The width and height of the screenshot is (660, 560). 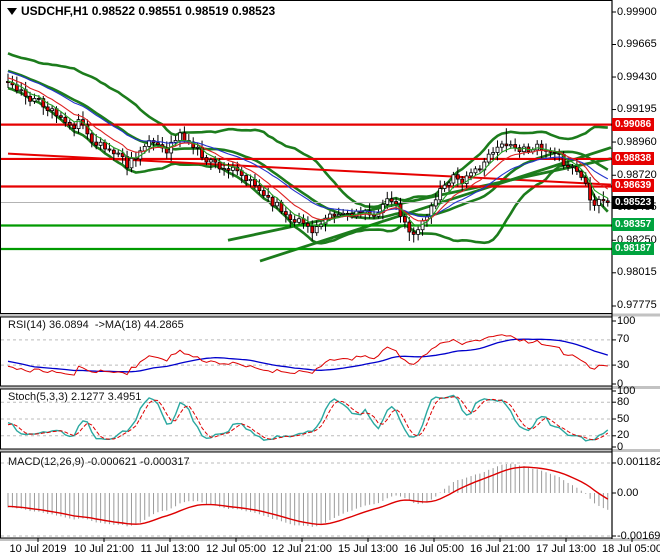 I want to click on stoch-indicator-label: Stoch(5,3,3) 2.1277 3.4951, so click(x=75, y=397).